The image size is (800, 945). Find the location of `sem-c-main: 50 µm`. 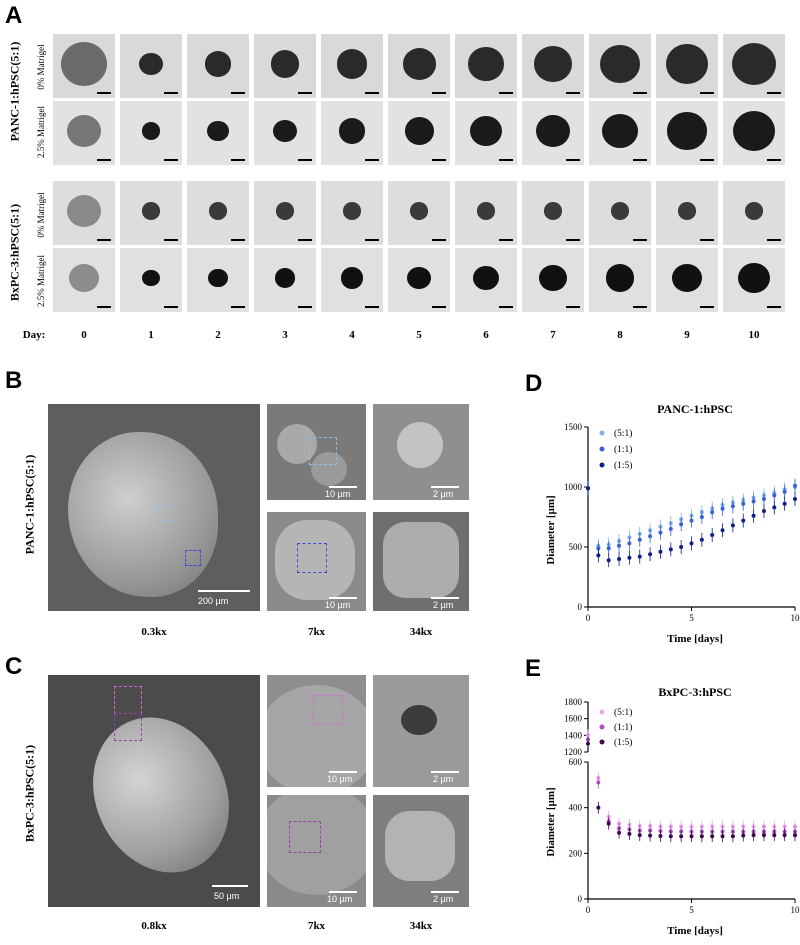

sem-c-main: 50 µm is located at coordinates (154, 791).